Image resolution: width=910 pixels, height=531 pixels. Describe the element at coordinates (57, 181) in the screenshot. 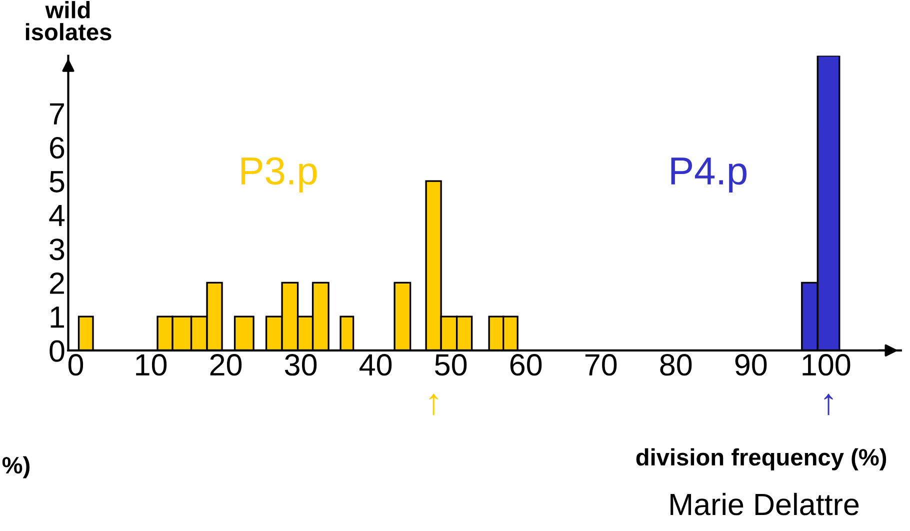

I see `y-tick-label: 5` at that location.